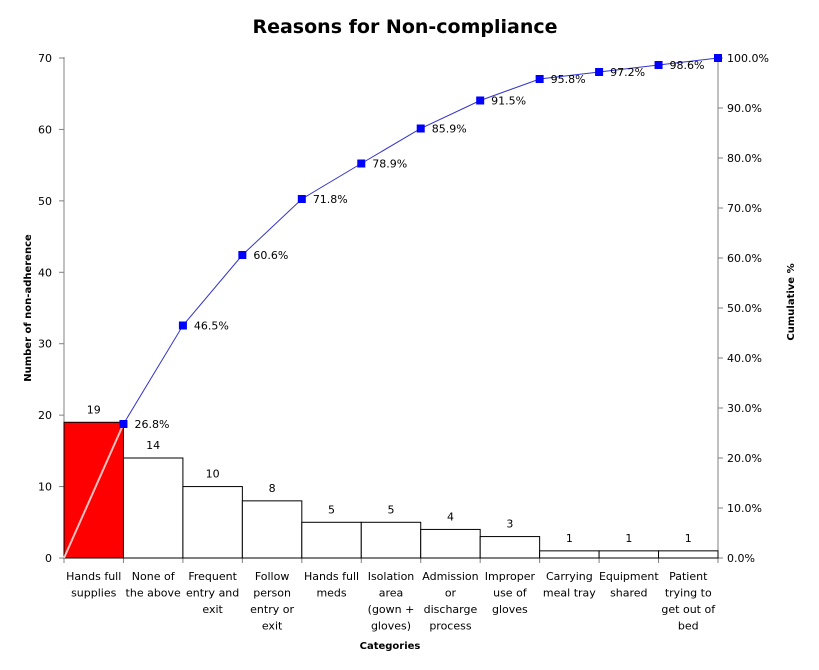 This screenshot has width=819, height=670. Describe the element at coordinates (629, 576) in the screenshot. I see `category-label-line: Equipment` at that location.